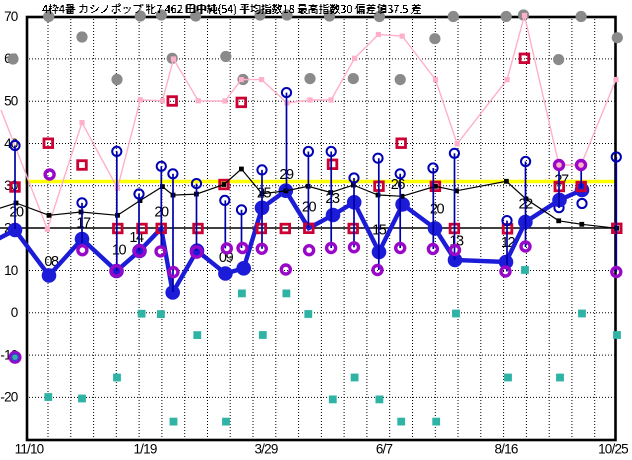 This screenshot has height=460, width=632. I want to click on svg-text: 10/25, so click(613, 449).